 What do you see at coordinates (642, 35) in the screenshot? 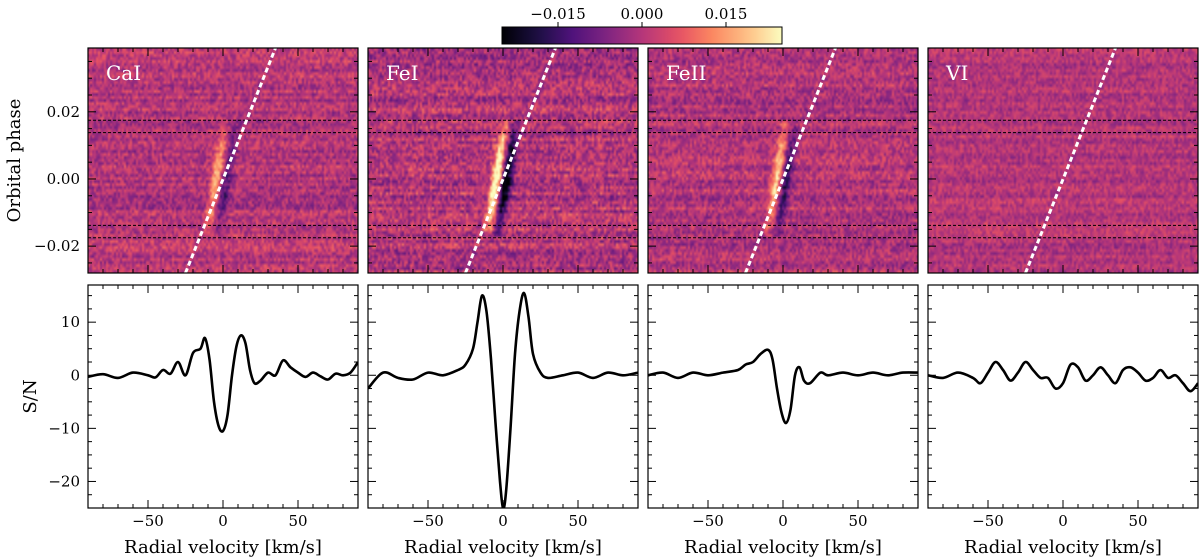
I see `colorbar-gradient` at bounding box center [642, 35].